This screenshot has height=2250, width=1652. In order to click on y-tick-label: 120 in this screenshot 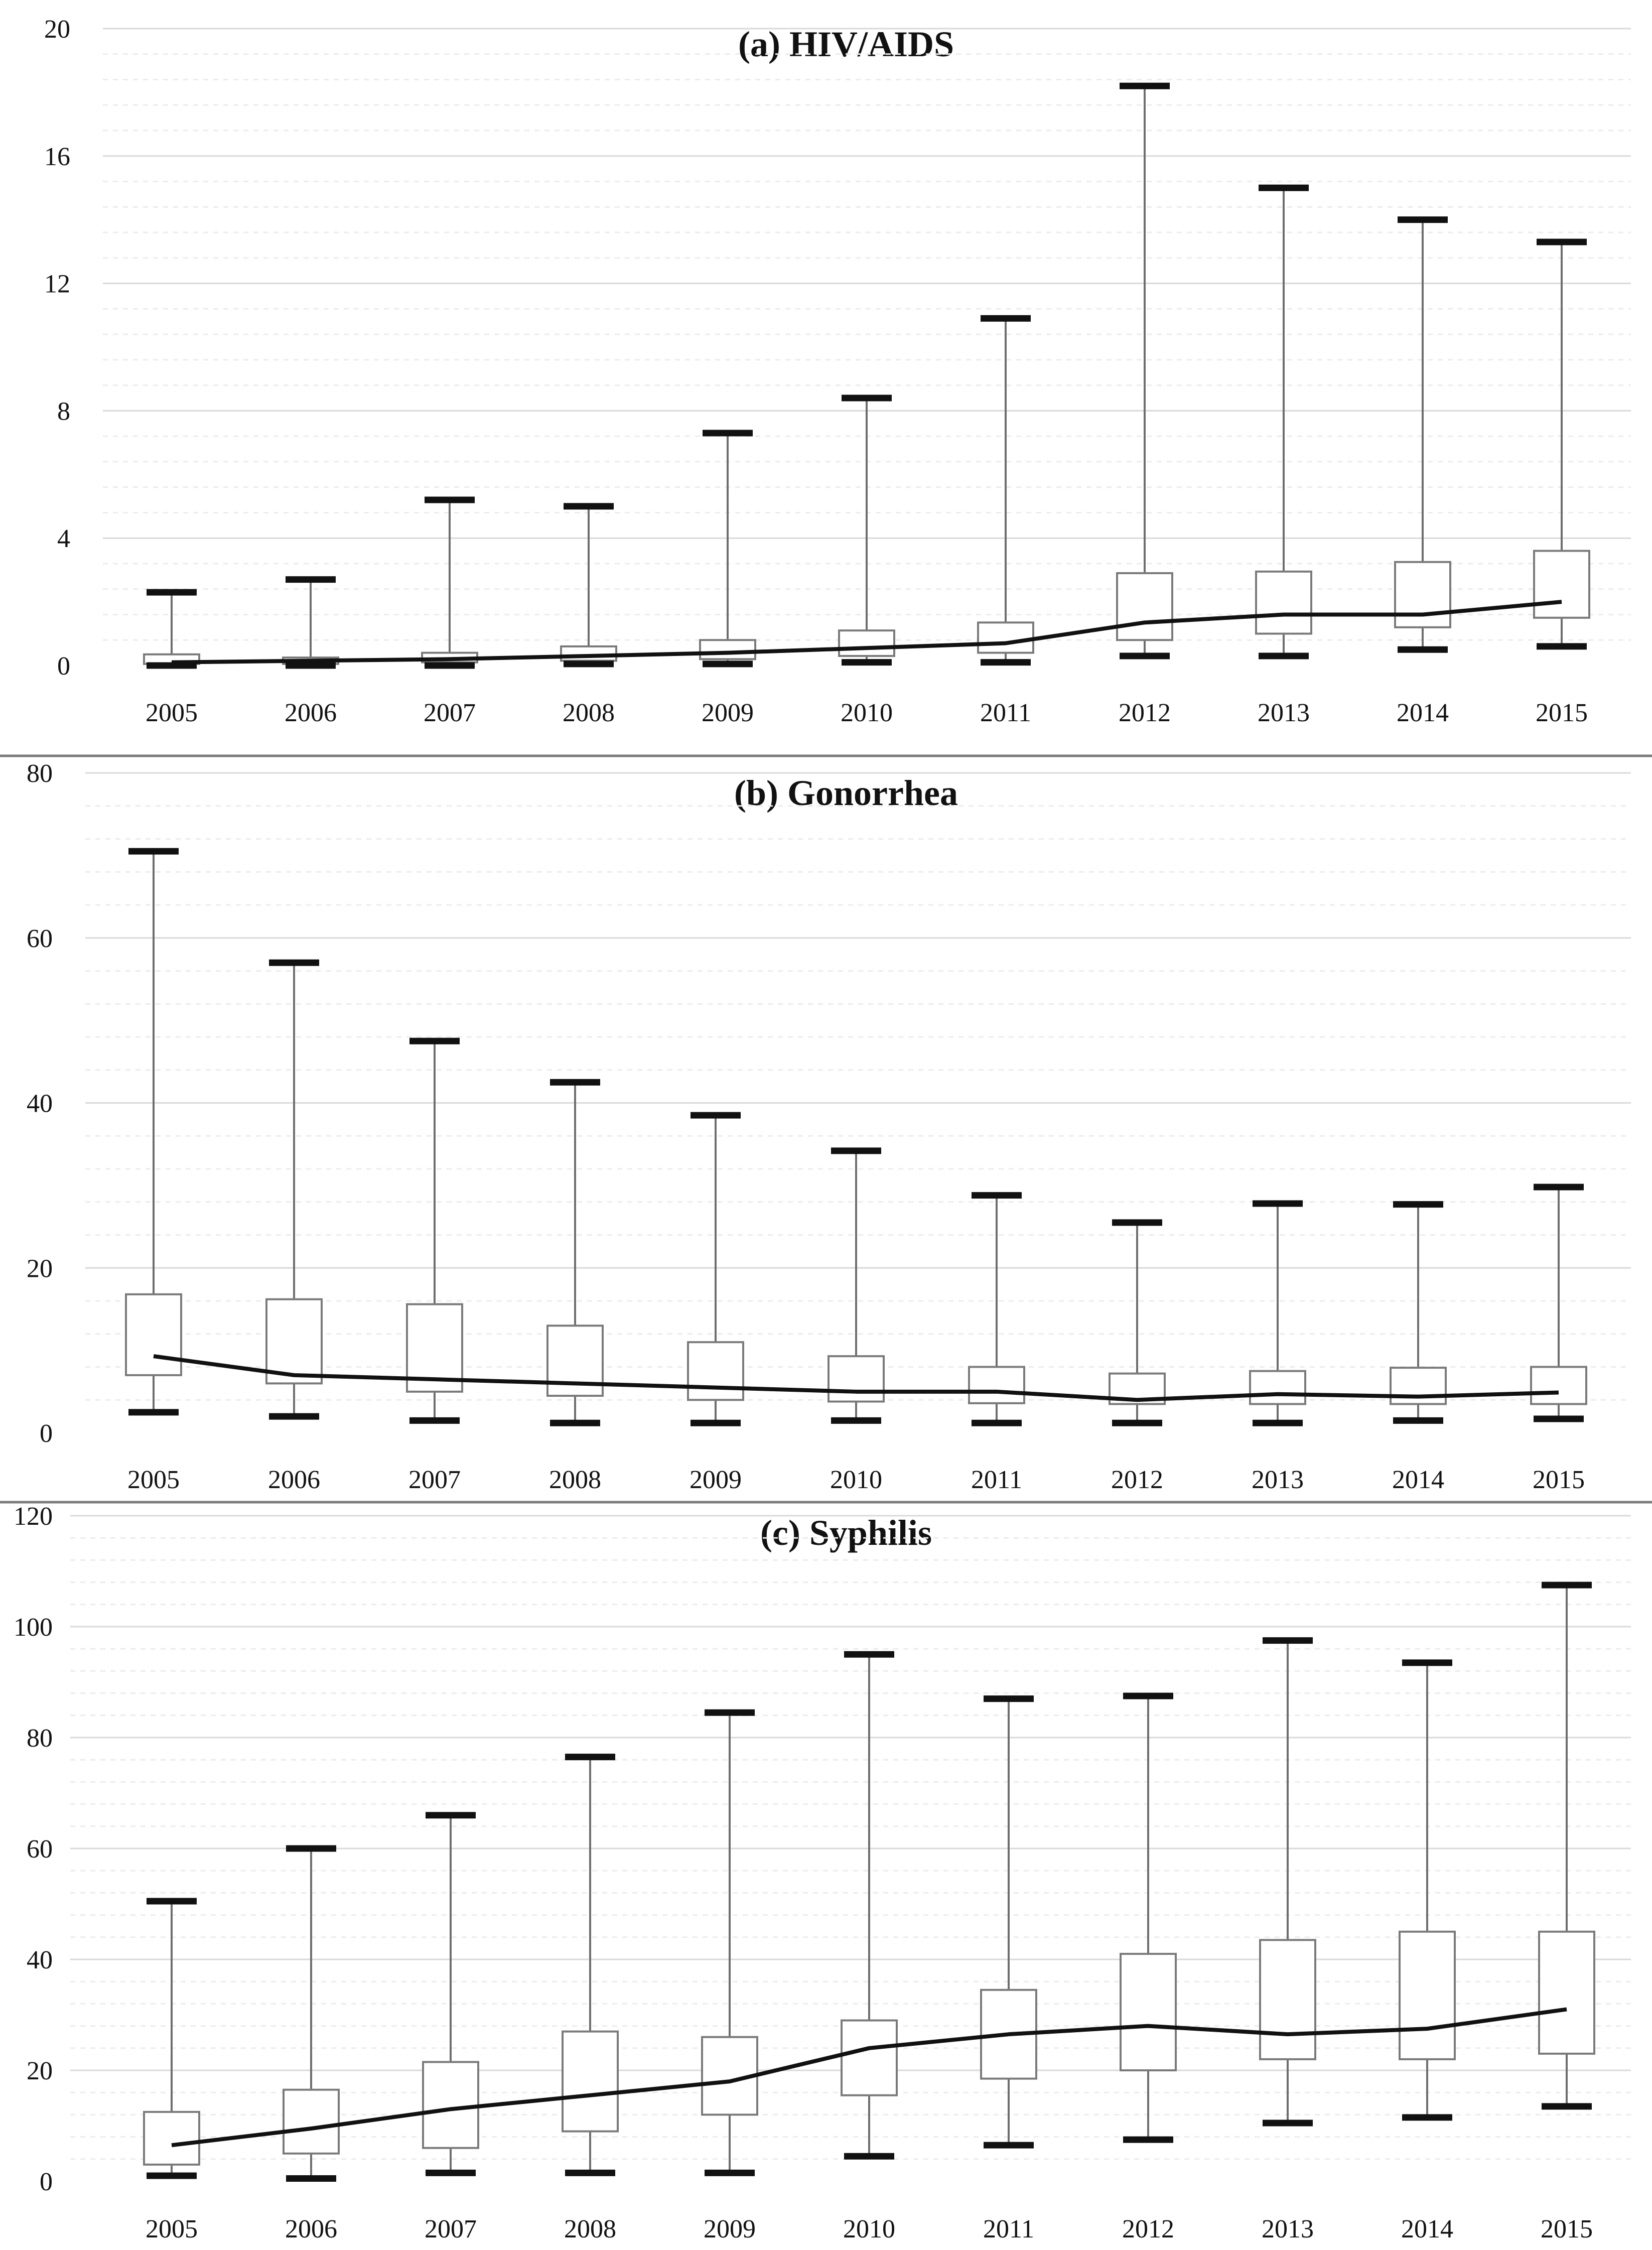, I will do `click(33, 1516)`.